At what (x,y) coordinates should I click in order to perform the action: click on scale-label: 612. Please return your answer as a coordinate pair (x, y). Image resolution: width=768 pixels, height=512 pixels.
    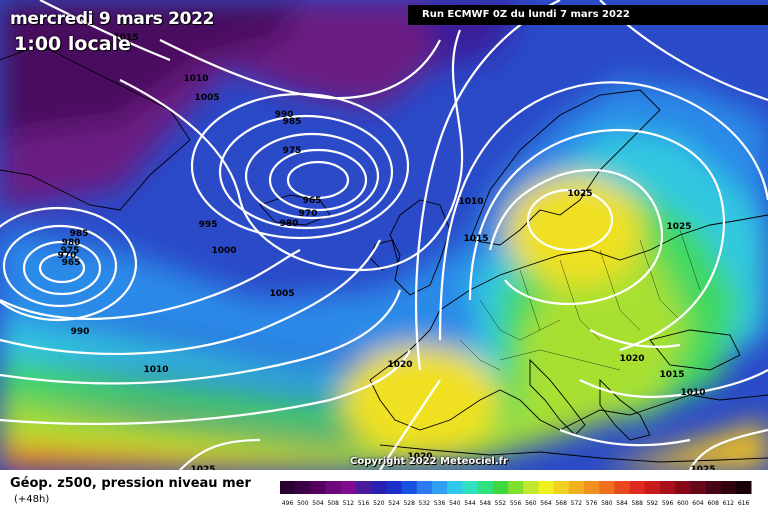
    Looking at the image, I should click on (729, 503).